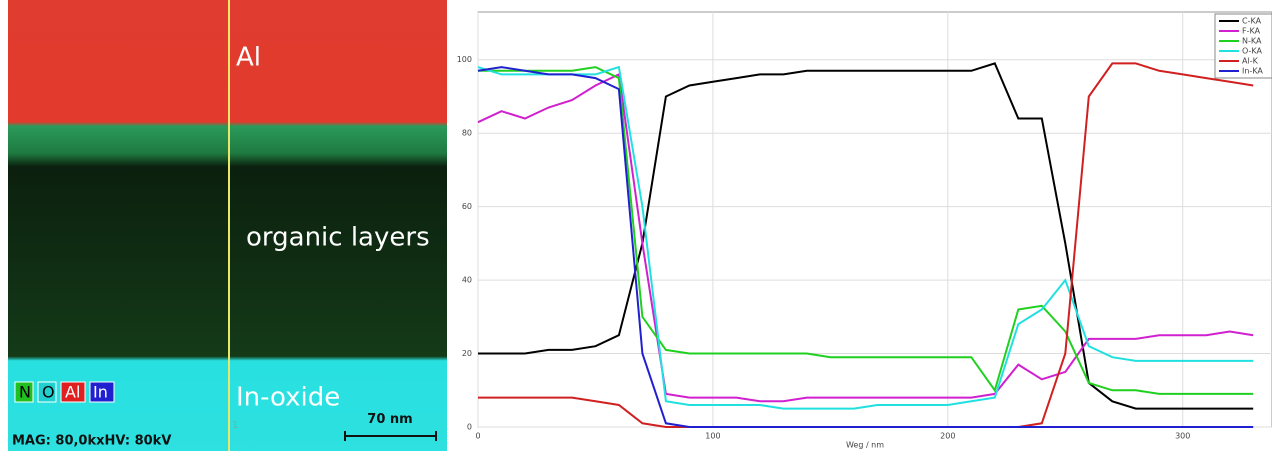  Describe the element at coordinates (248, 58) in the screenshot. I see `layer-label: Al` at that location.